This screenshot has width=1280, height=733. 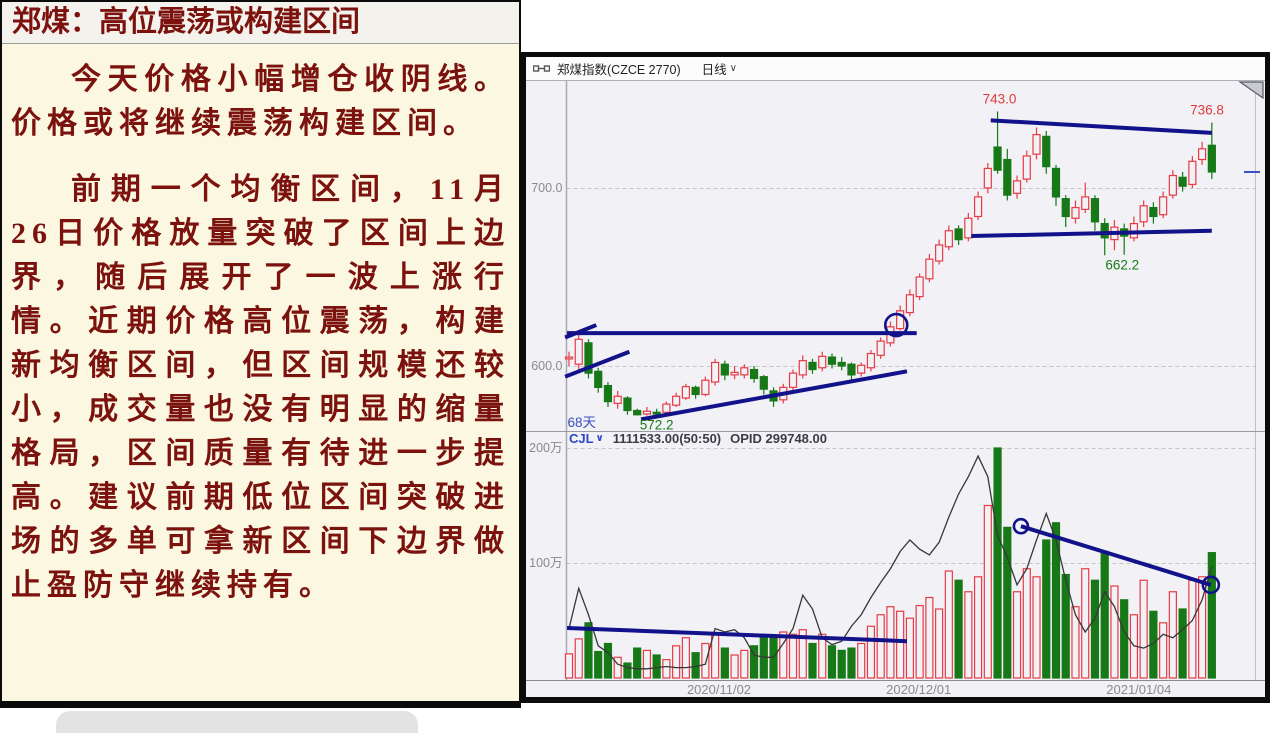 What do you see at coordinates (896, 325) in the screenshot?
I see `breakout-circle` at bounding box center [896, 325].